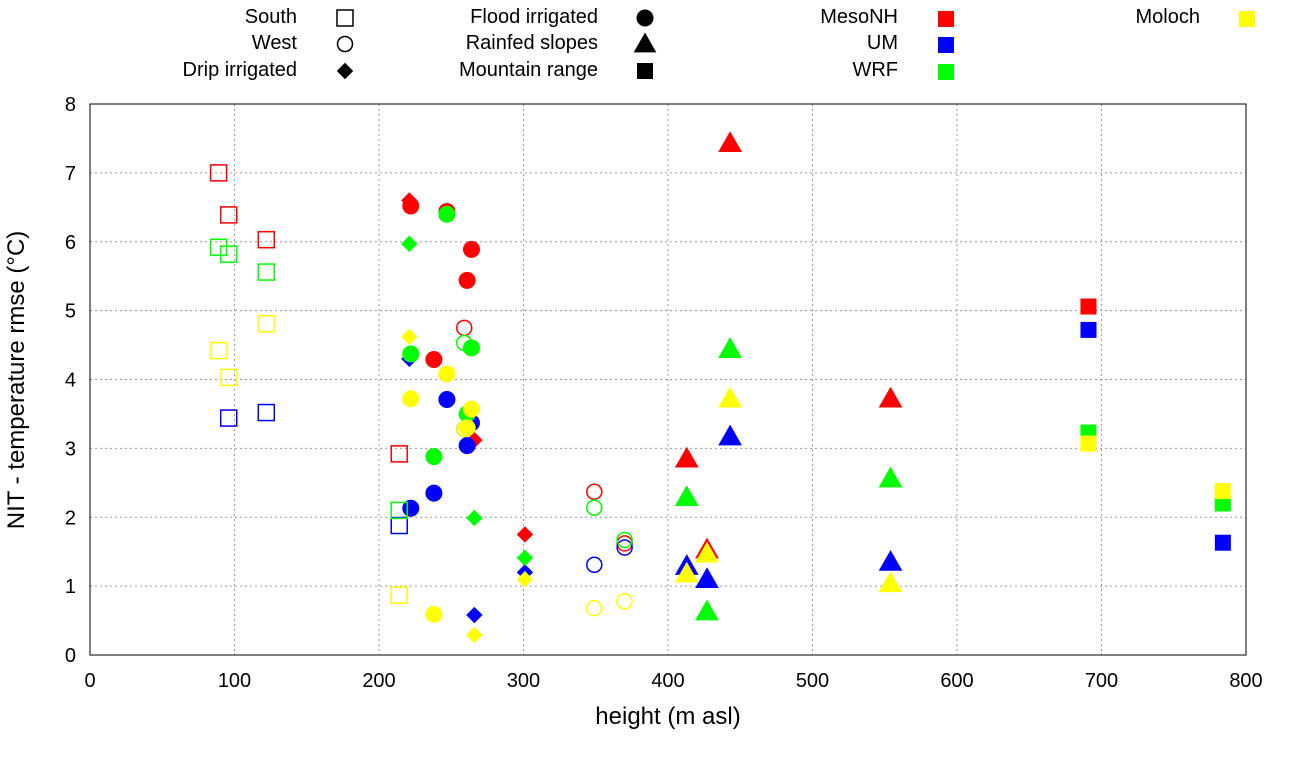  What do you see at coordinates (474, 615) in the screenshot?
I see `data-point-um-diamond` at bounding box center [474, 615].